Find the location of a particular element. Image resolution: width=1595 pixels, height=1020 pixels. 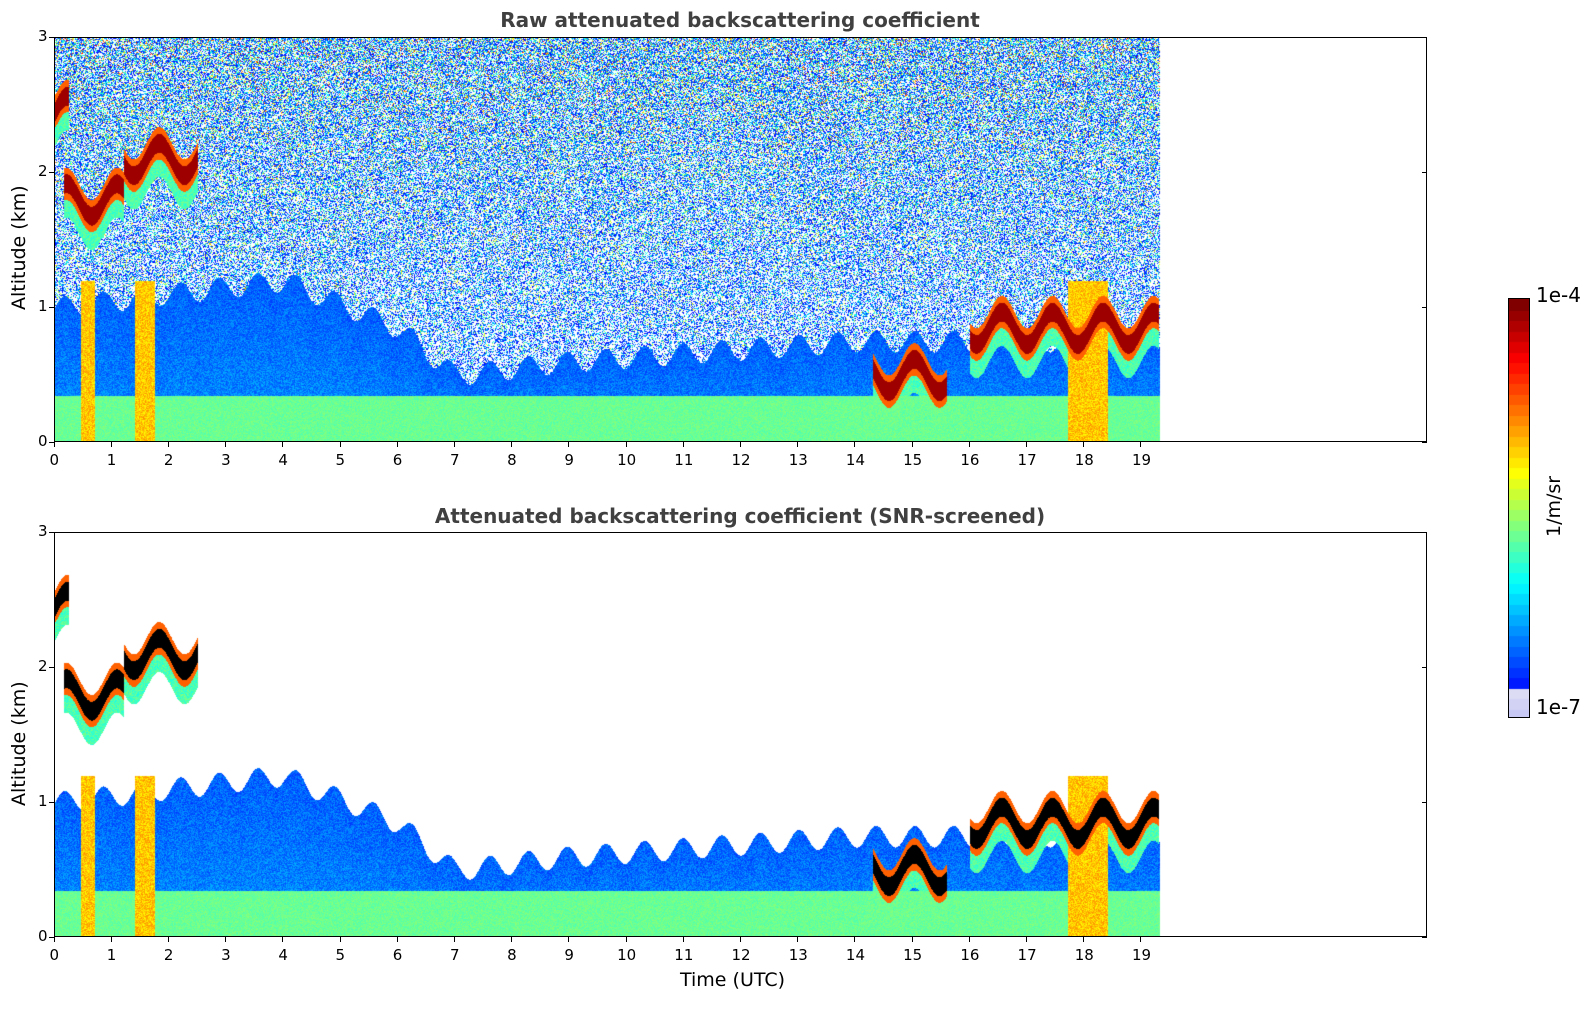

panel2-xtick-label: 11 is located at coordinates (684, 955).